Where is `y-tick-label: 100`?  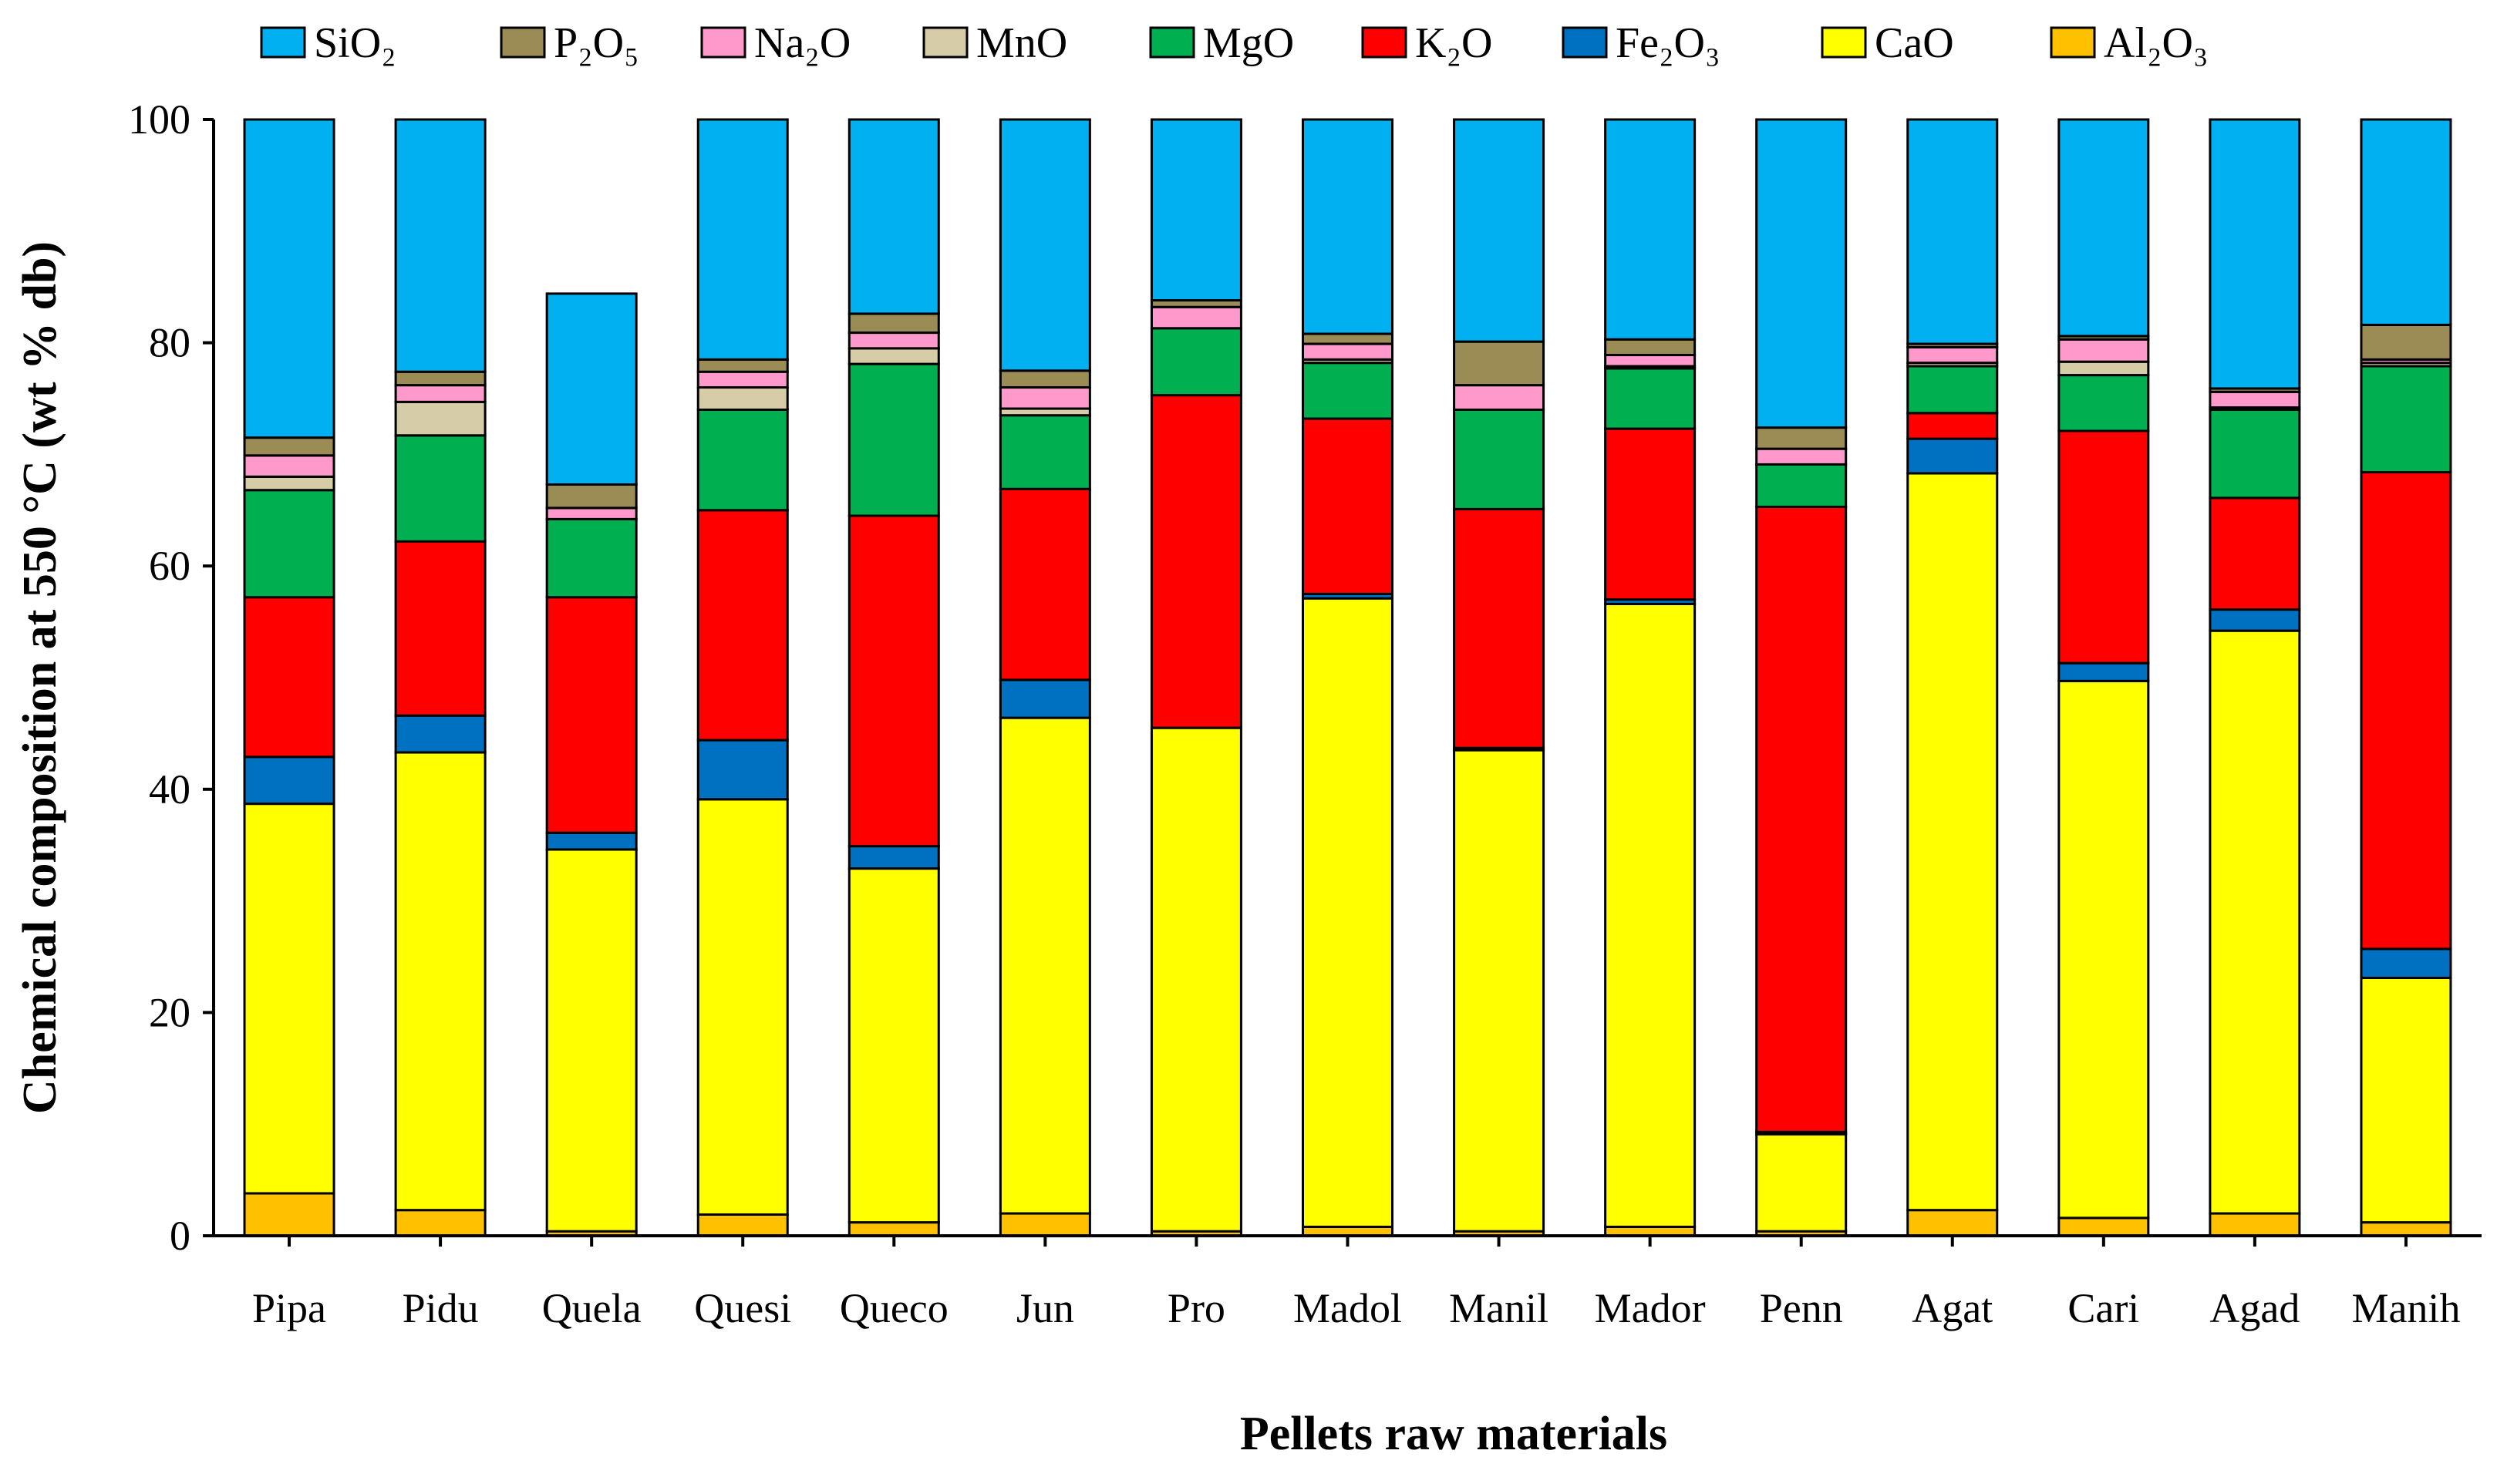 y-tick-label: 100 is located at coordinates (159, 120).